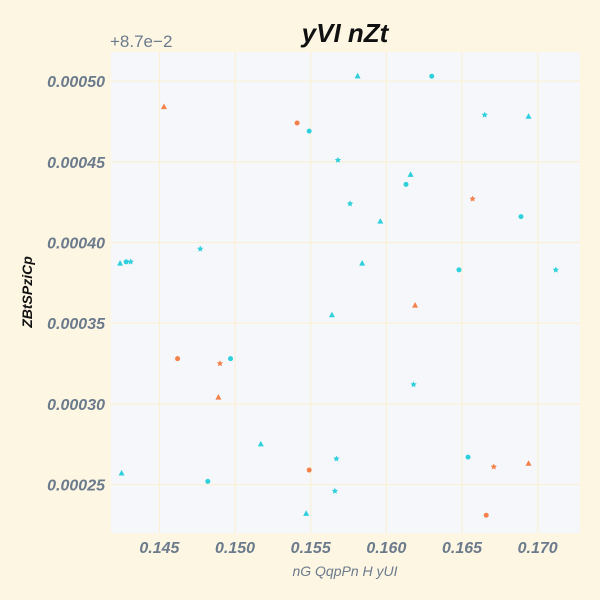 Image resolution: width=600 pixels, height=600 pixels. Describe the element at coordinates (76, 243) in the screenshot. I see `y-tick-label: 0.00040` at that location.